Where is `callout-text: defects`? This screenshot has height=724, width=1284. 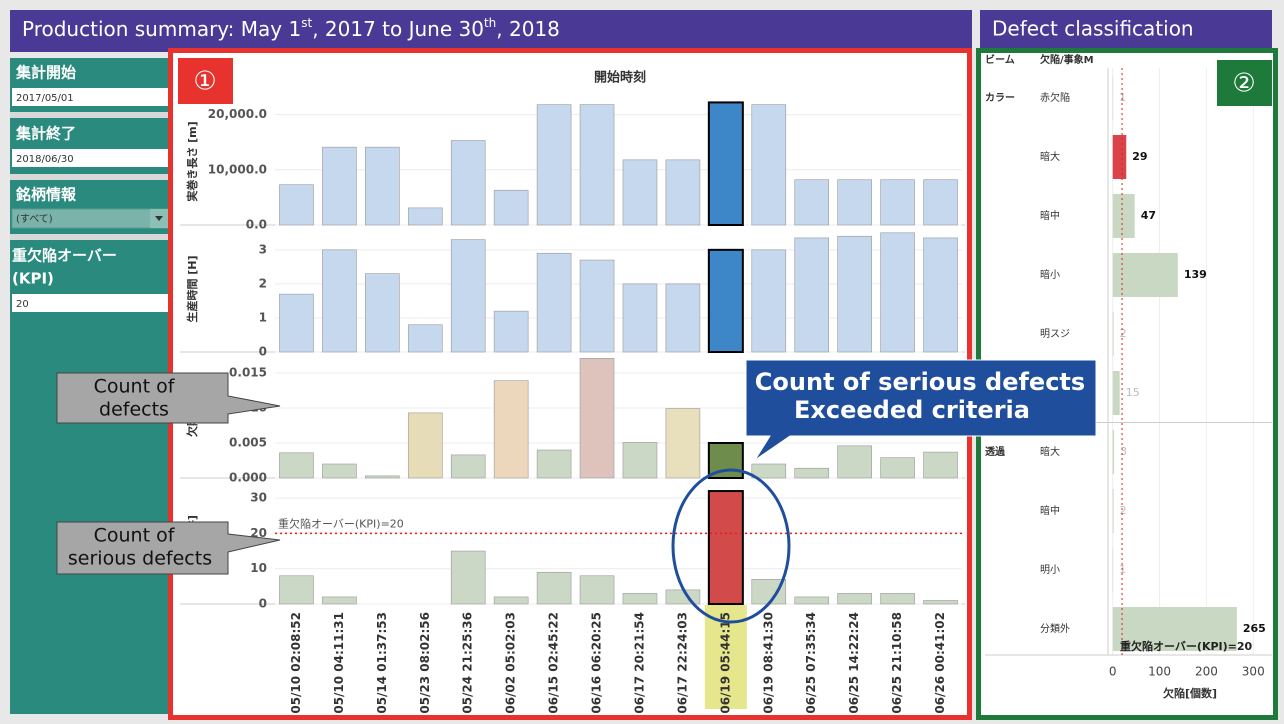 callout-text: defects is located at coordinates (134, 410).